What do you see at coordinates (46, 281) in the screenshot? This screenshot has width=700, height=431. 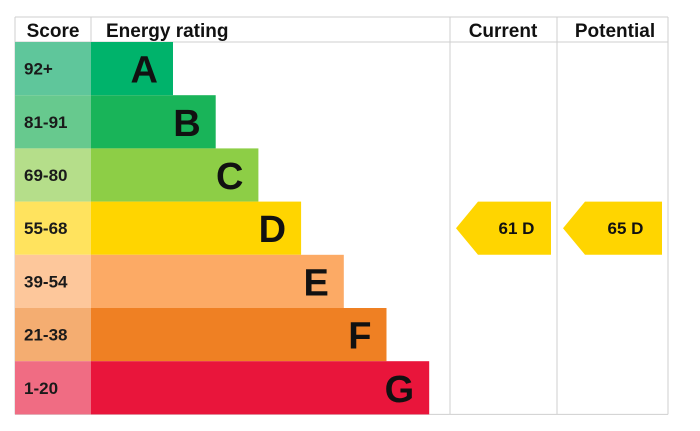 I see `score-label-e: 39-54` at bounding box center [46, 281].